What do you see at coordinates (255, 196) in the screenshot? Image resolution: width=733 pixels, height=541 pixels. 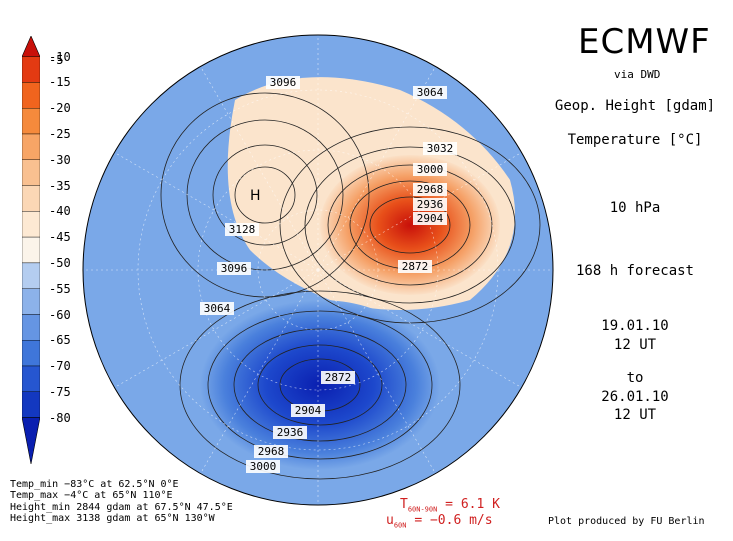 I see `high-pressure-marker: H` at bounding box center [255, 196].